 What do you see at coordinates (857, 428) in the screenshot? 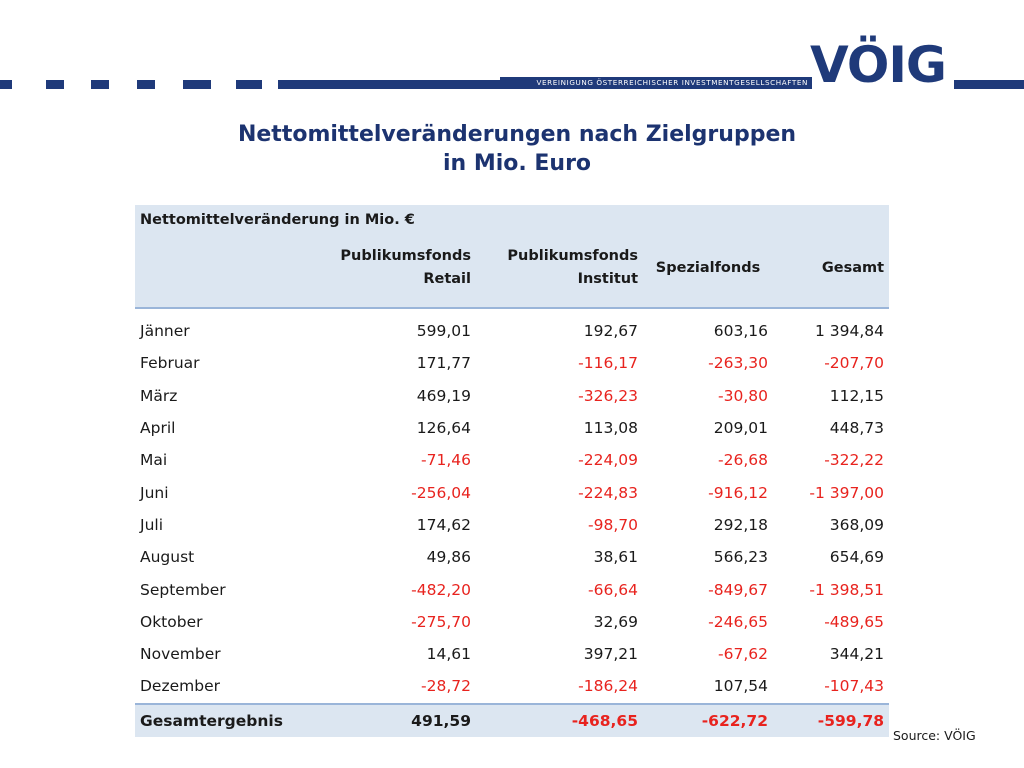
I see `cell-gesamt: 448,73` at bounding box center [857, 428].